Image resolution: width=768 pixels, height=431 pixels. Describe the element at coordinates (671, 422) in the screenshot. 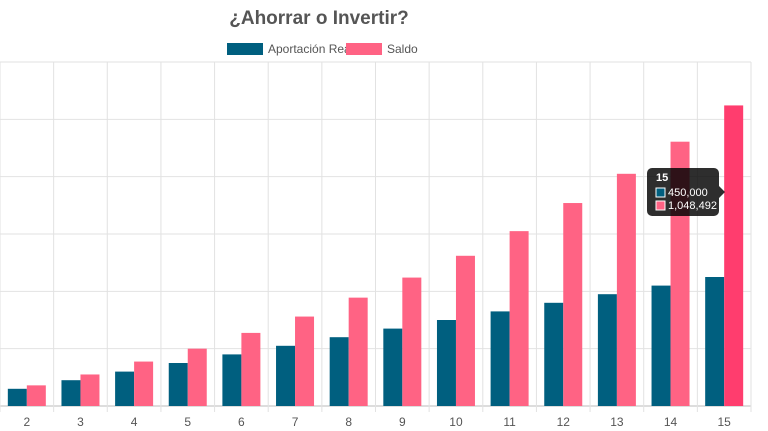

I see `x-tick-label: 14` at that location.